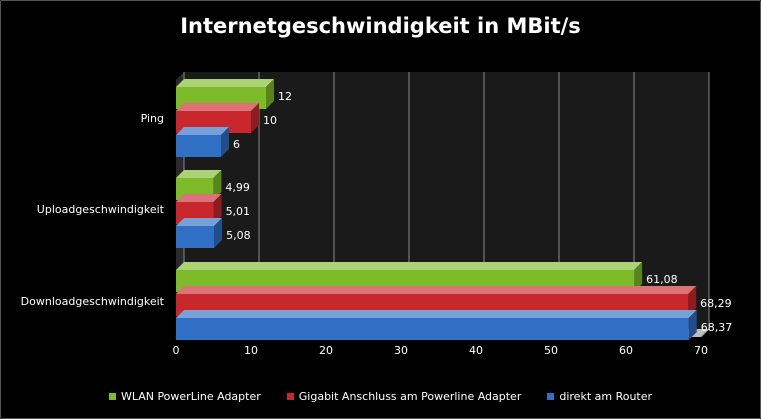 The image size is (761, 419). Describe the element at coordinates (152, 118) in the screenshot. I see `category-label: Ping` at that location.